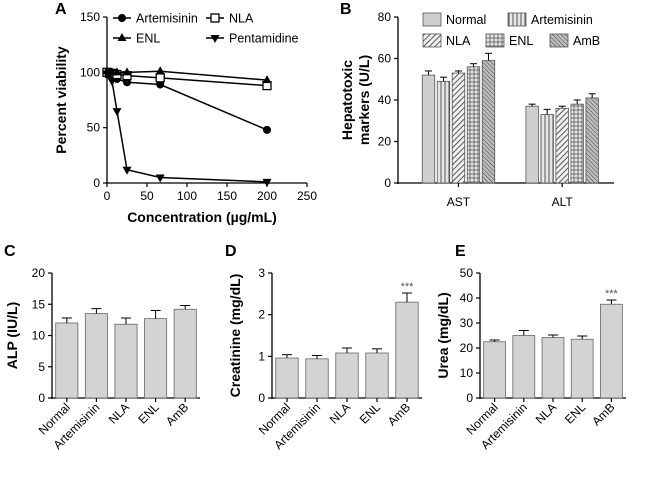 This screenshot has height=480, width=670. What do you see at coordinates (347, 100) in the screenshot?
I see `y-axis-title: Hepatotoxic` at bounding box center [347, 100].